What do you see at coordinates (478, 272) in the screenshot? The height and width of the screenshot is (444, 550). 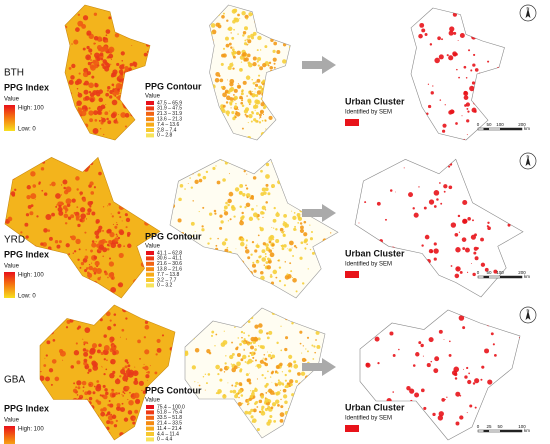 I see `scale-tick: 0` at bounding box center [478, 272].